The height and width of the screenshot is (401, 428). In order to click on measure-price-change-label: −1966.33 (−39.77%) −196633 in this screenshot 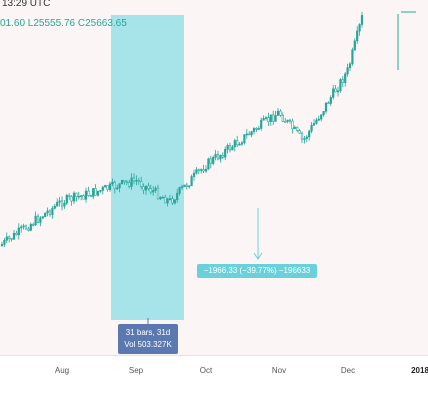, I will do `click(257, 271)`.